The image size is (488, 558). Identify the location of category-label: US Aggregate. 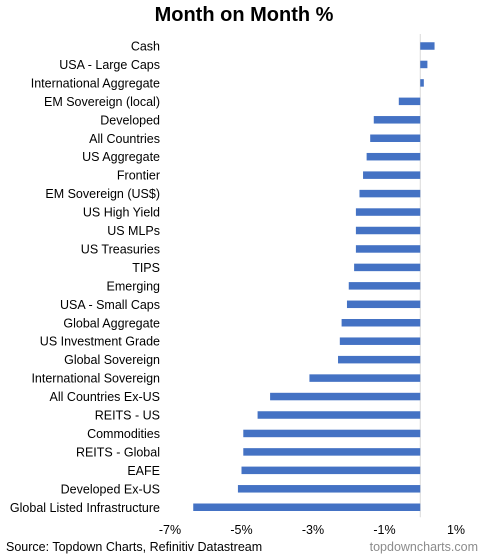
(121, 157).